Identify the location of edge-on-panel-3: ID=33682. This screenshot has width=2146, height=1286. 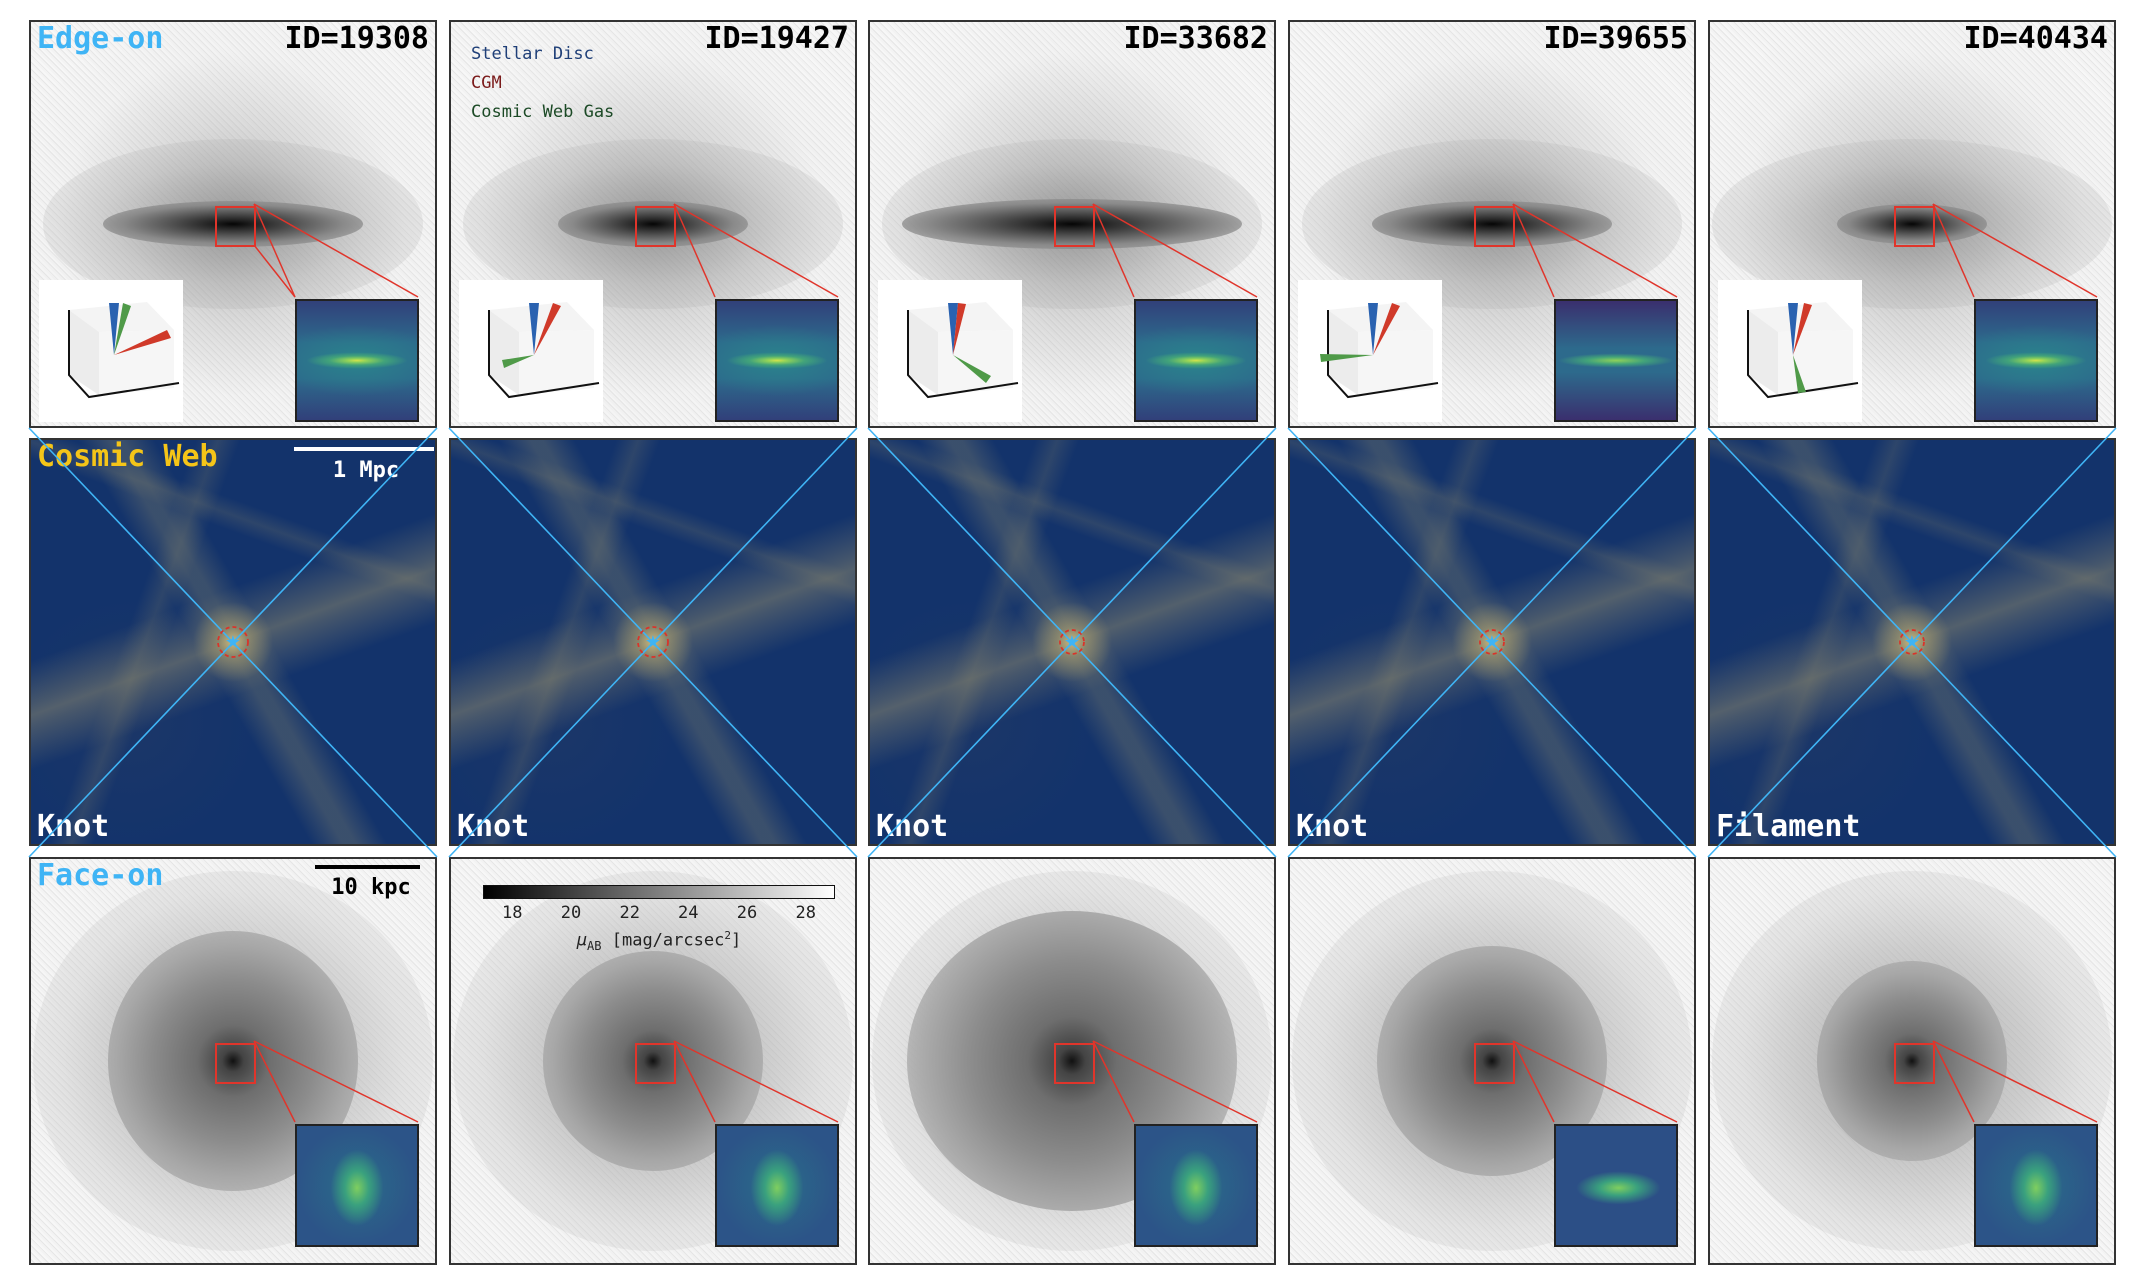
(1072, 224).